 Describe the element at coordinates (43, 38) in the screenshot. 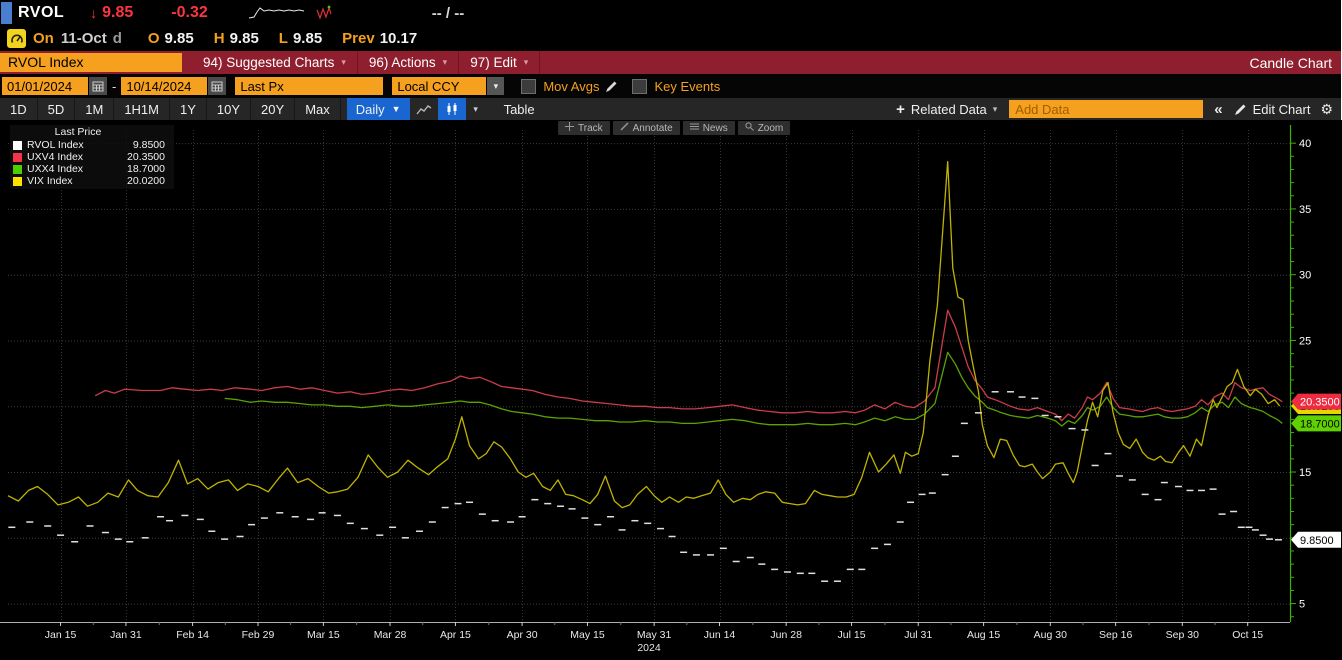

I see `on-label: On` at that location.